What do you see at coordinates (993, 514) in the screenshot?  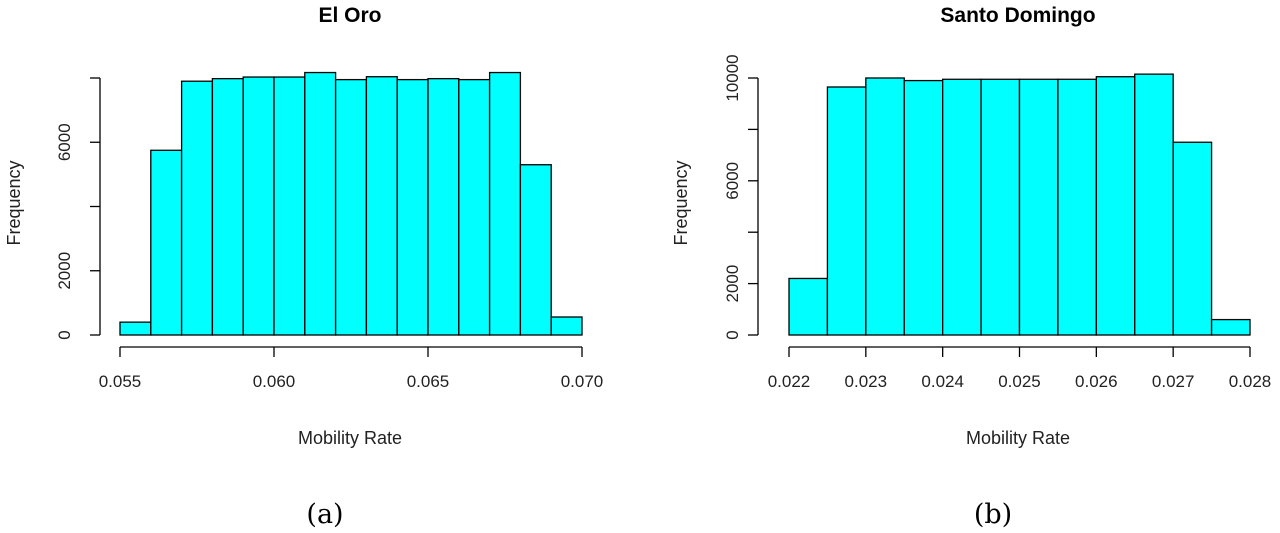 I see `panel-caption: (b)` at bounding box center [993, 514].